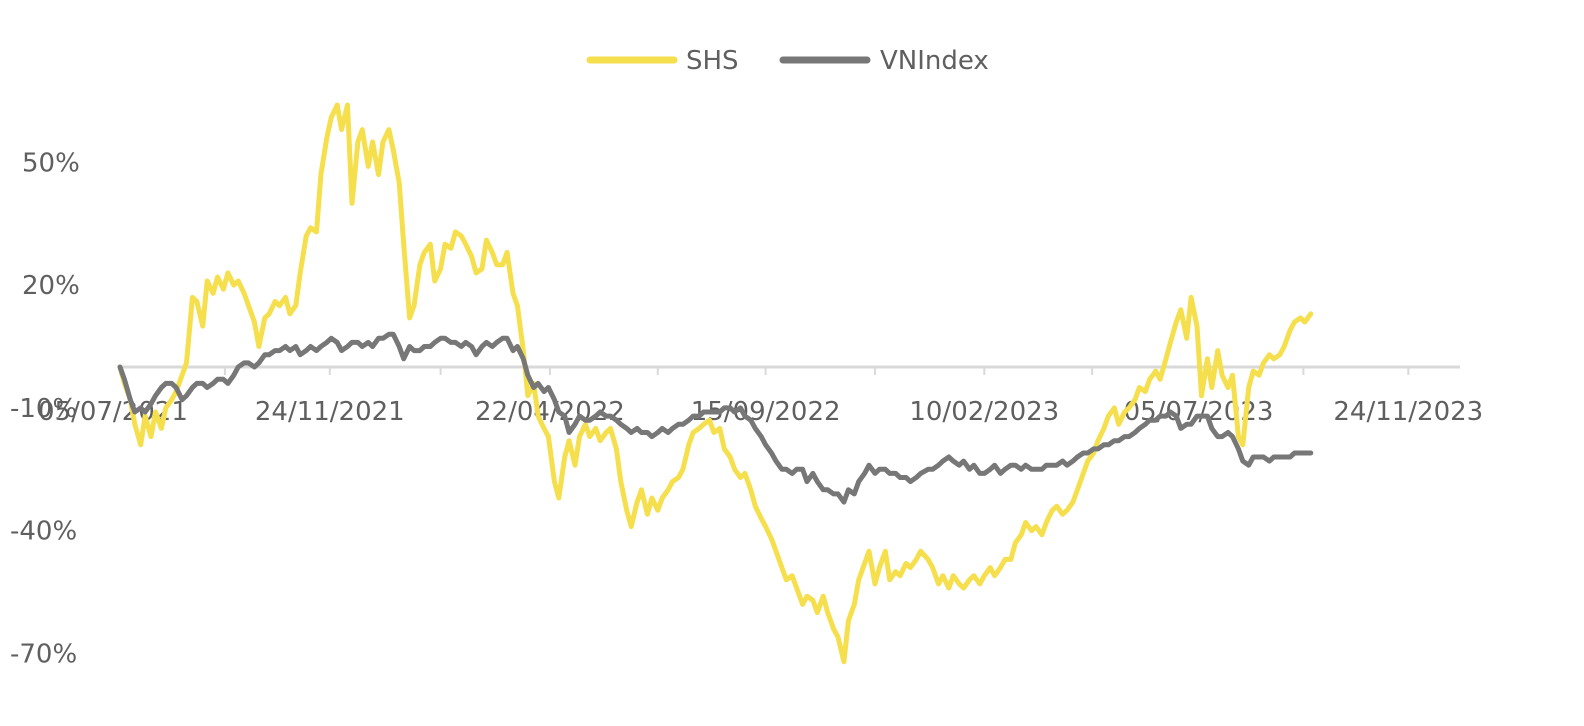 The height and width of the screenshot is (726, 1584). I want to click on y-tick-label: -10%, so click(43, 409).